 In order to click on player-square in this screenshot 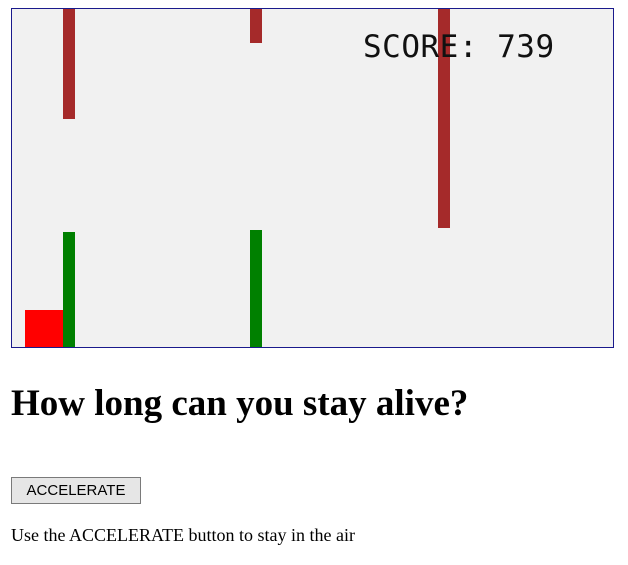, I will do `click(44, 328)`.